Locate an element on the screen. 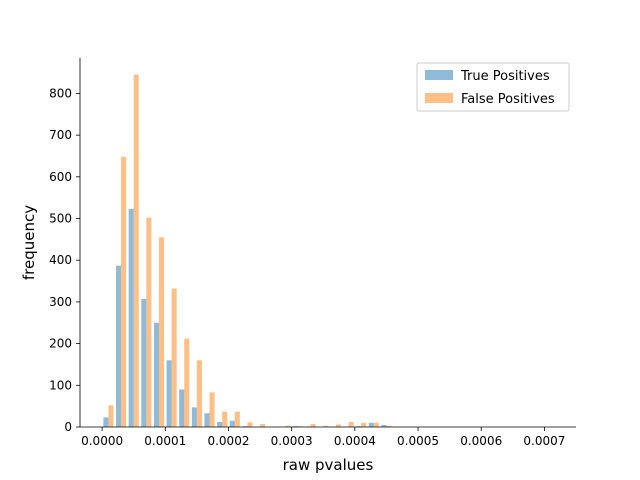 Image resolution: width=640 pixels, height=480 pixels. y-tick-label: 0 is located at coordinates (68, 427).